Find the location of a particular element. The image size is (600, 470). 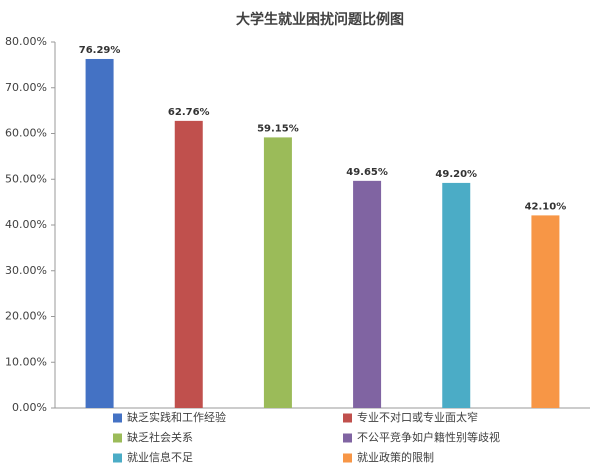

y-tick-label: 70.00% is located at coordinates (26, 87).